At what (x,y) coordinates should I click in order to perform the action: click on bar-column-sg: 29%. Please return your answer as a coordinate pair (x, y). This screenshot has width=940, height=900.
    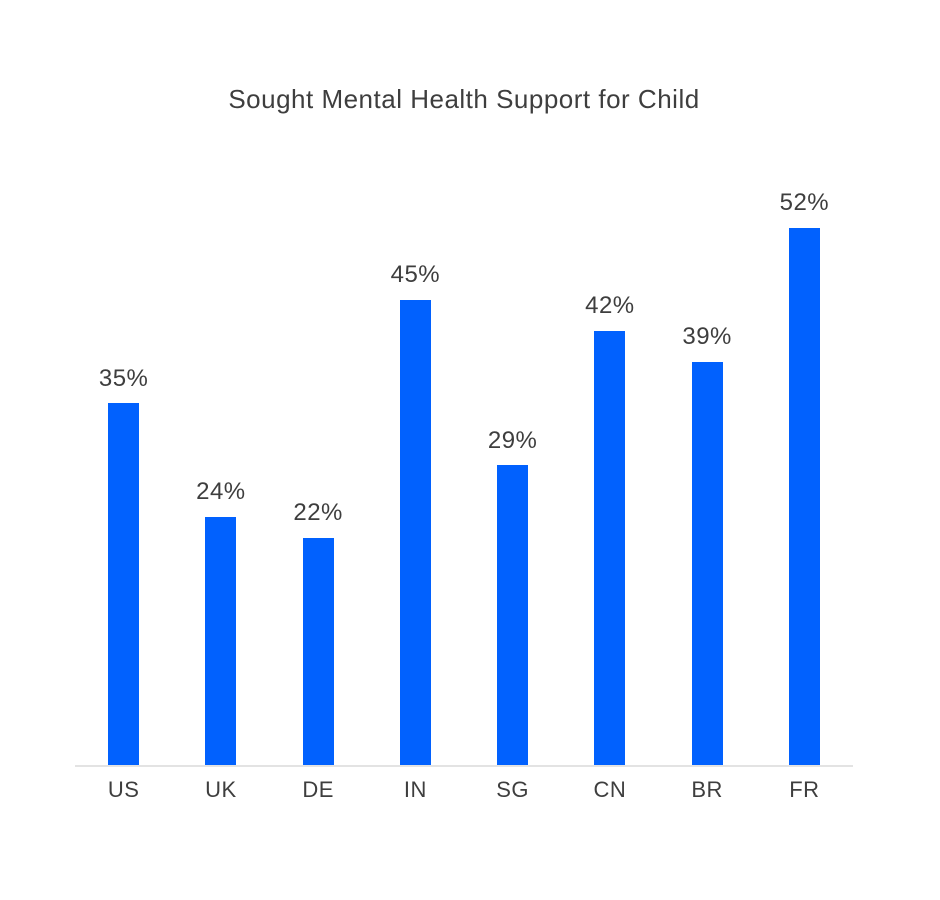
    Looking at the image, I should click on (512, 455).